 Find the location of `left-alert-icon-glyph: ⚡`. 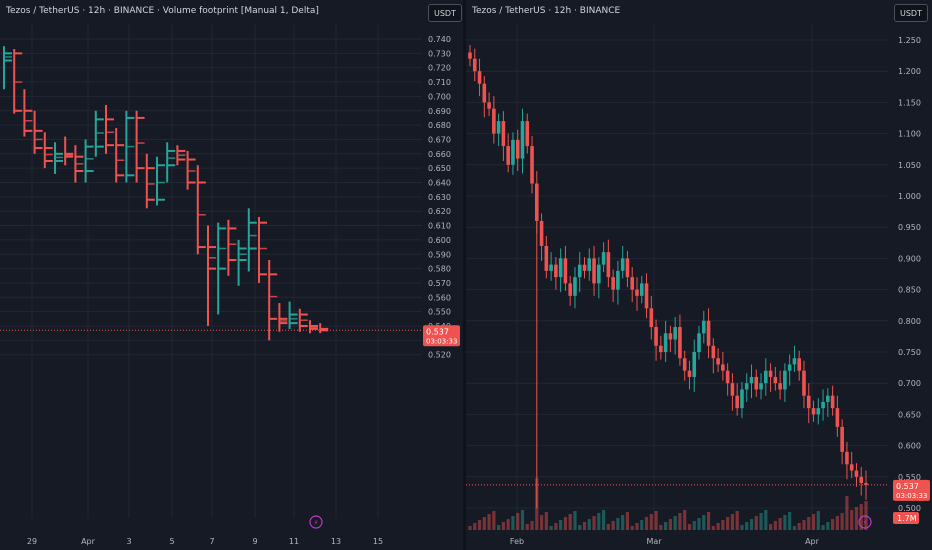

left-alert-icon-glyph: ⚡ is located at coordinates (316, 523).